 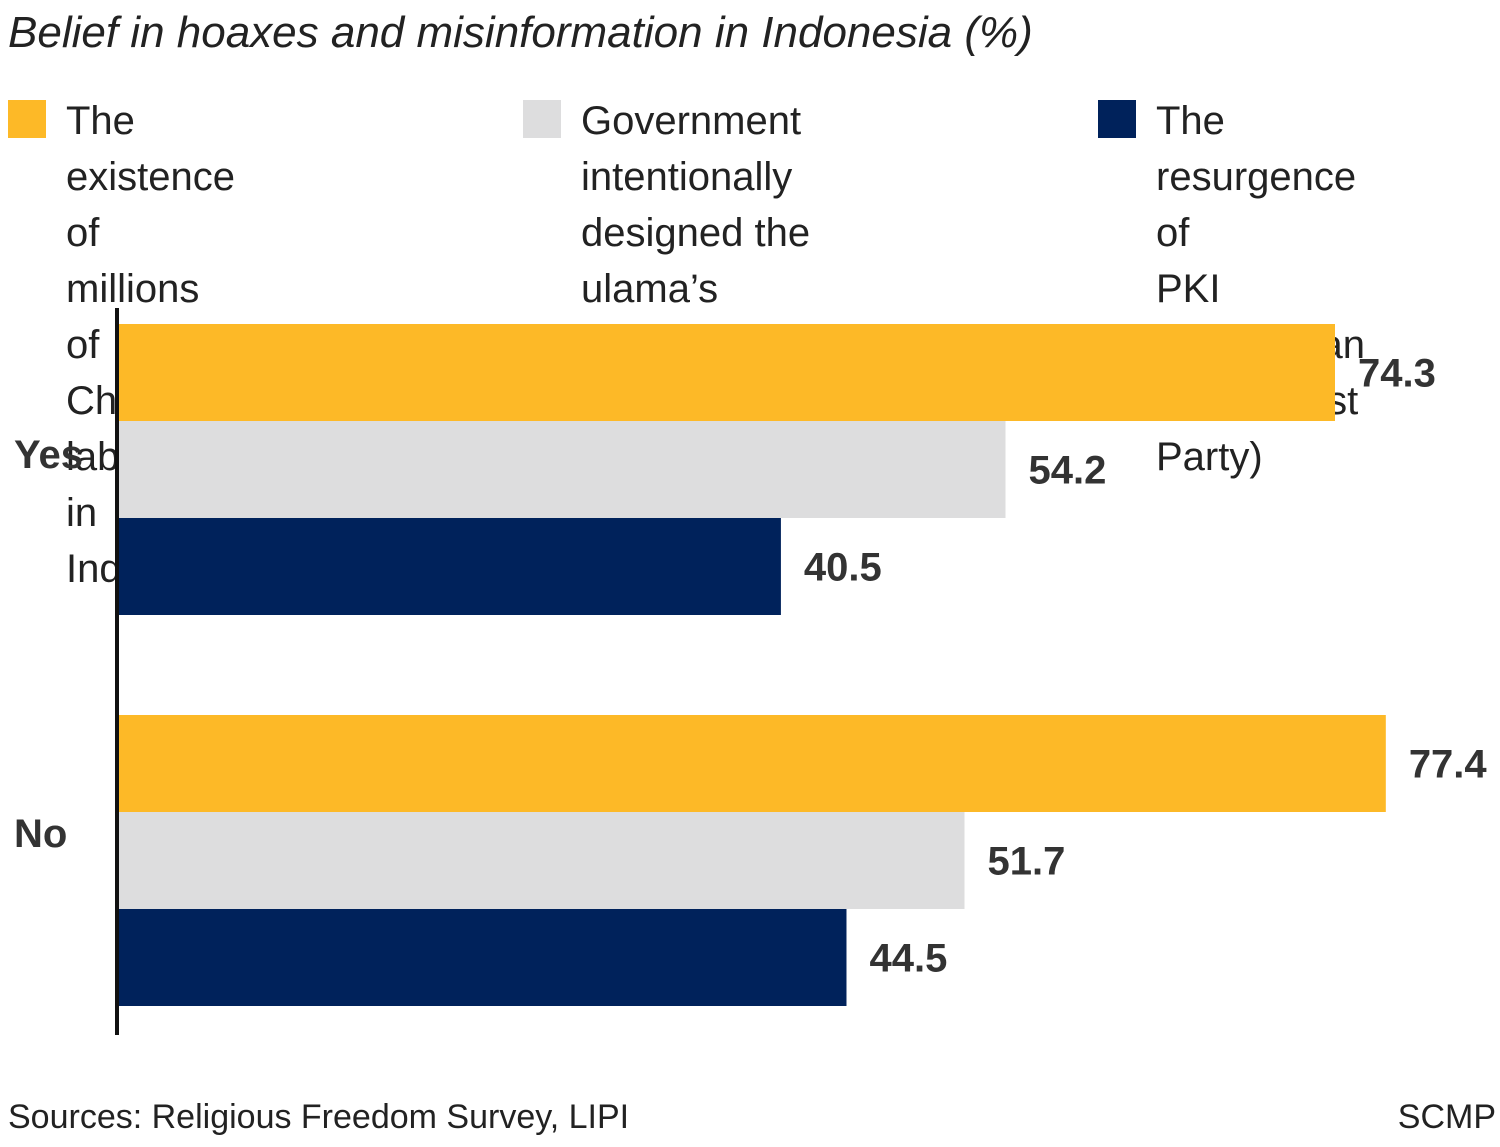 I want to click on credit-label: SCMP, so click(x=1446, y=1117).